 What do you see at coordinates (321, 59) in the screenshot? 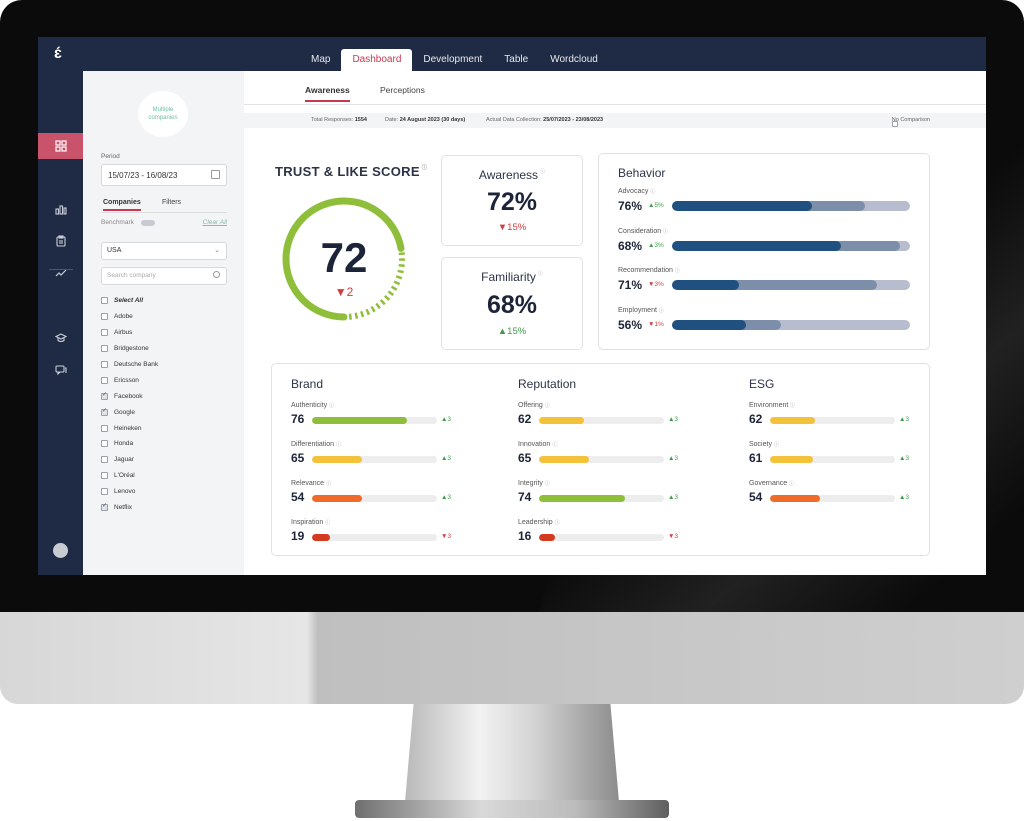
I see `tab-map: Map` at bounding box center [321, 59].